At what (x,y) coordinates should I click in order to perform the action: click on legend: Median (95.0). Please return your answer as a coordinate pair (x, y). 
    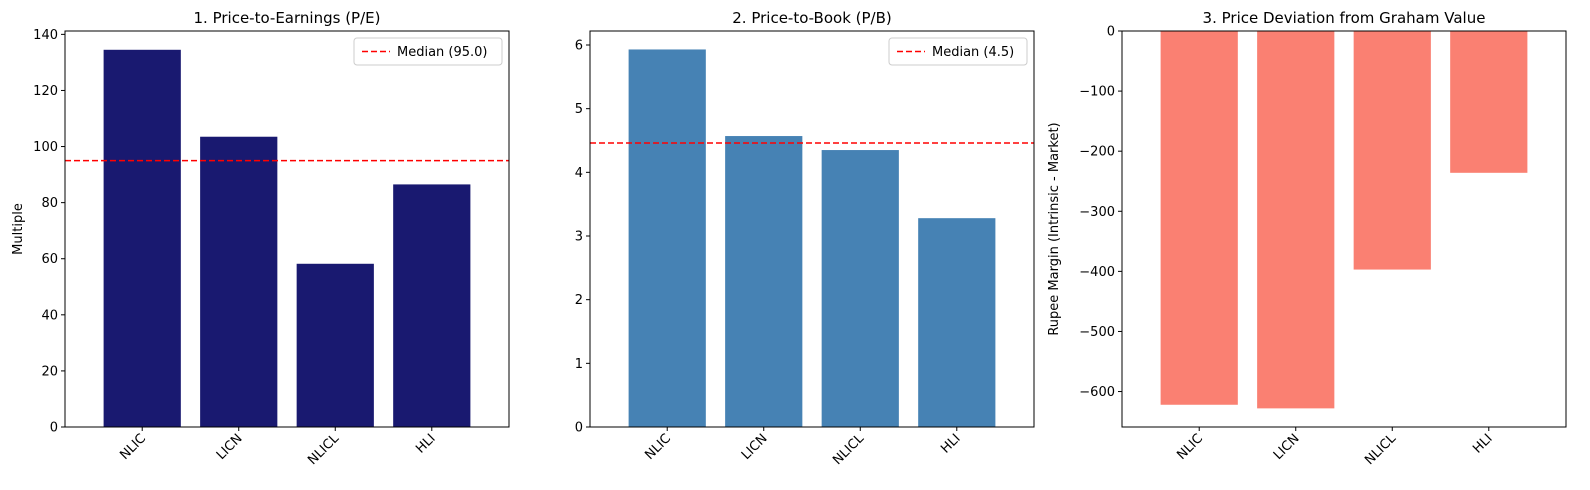
    Looking at the image, I should click on (428, 51).